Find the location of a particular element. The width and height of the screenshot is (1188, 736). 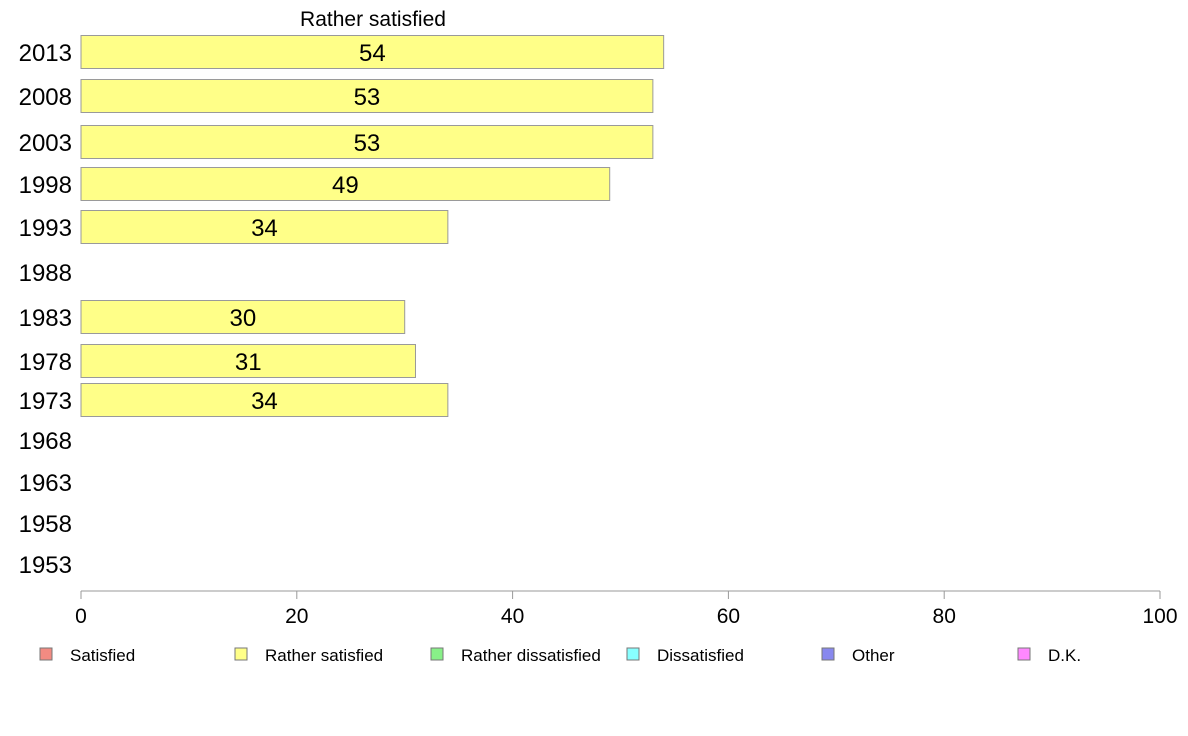

y-tick-label: 1973 is located at coordinates (45, 401).